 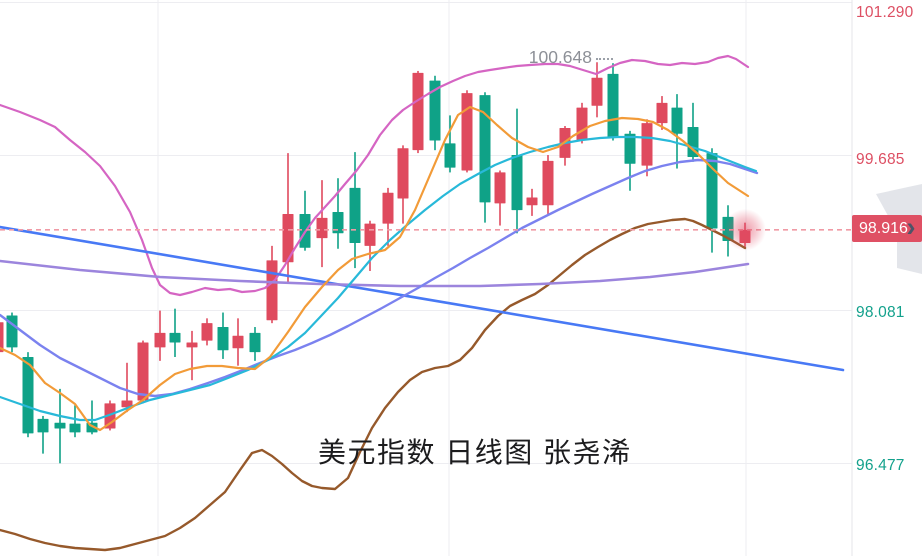 I want to click on highest-price-marker, so click(x=604, y=59).